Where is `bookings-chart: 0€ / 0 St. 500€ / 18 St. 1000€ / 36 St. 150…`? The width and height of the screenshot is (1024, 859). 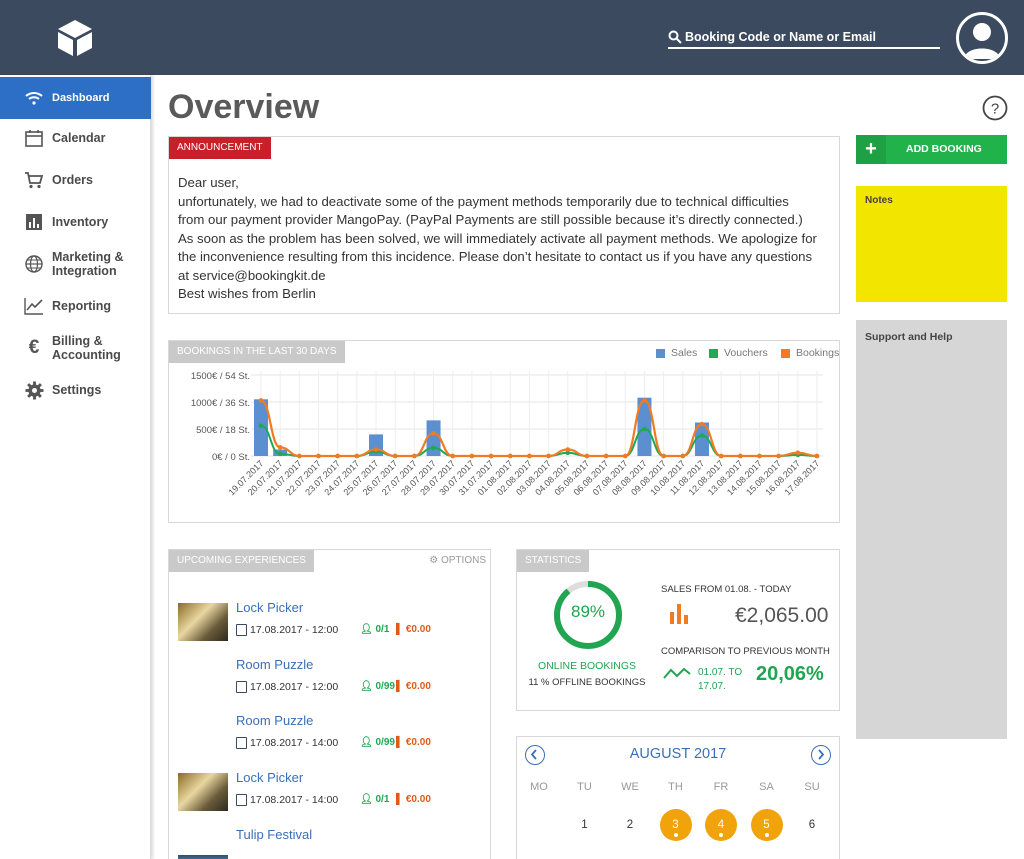 bookings-chart: 0€ / 0 St. 500€ / 18 St. 1000€ / 36 St. 150… is located at coordinates (507, 434).